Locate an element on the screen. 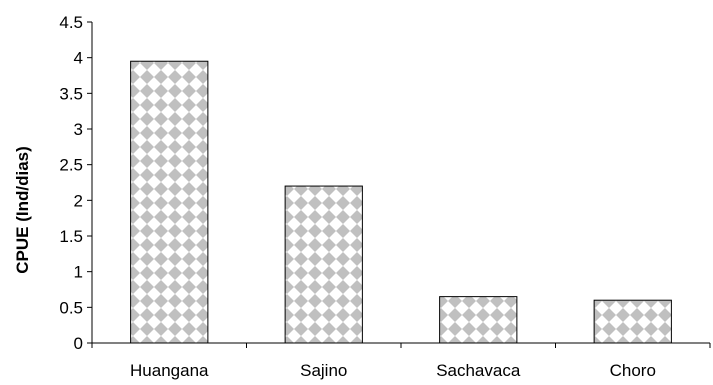 This screenshot has height=385, width=713. y-tick-label: 3.5 is located at coordinates (71, 93).